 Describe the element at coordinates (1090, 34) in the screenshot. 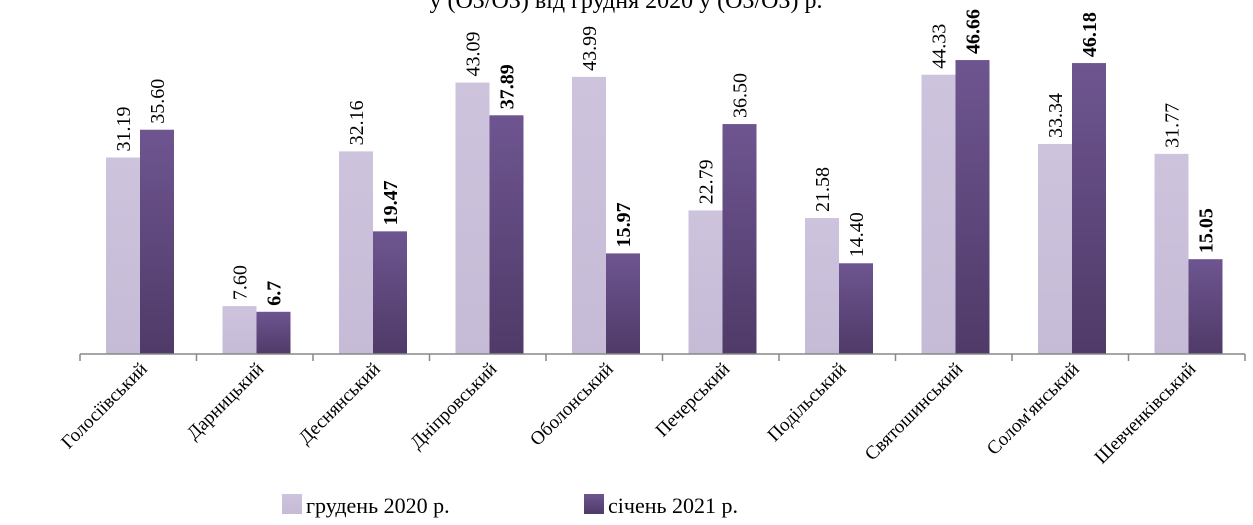

I see `value-label-jan2021-8: 46.18` at that location.